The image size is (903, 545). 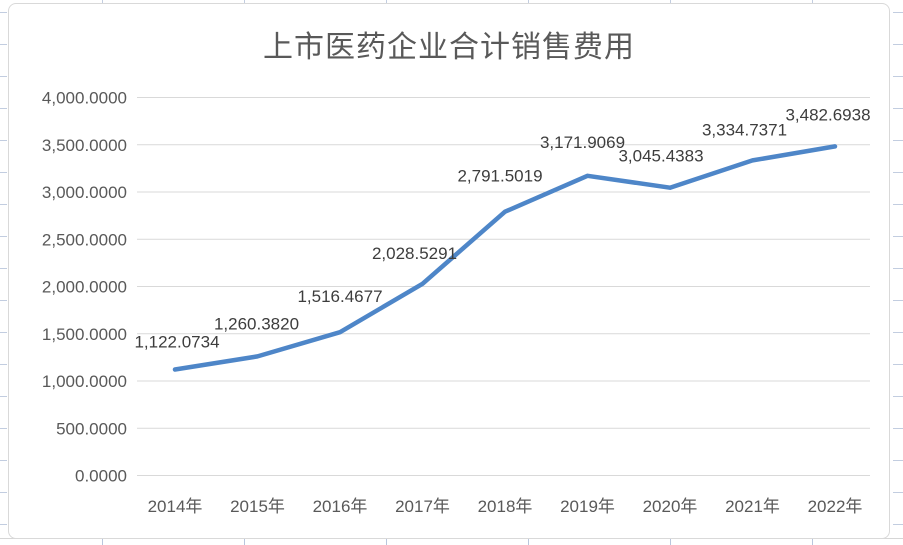 I want to click on data-label: 1,516.4677, so click(x=339, y=296).